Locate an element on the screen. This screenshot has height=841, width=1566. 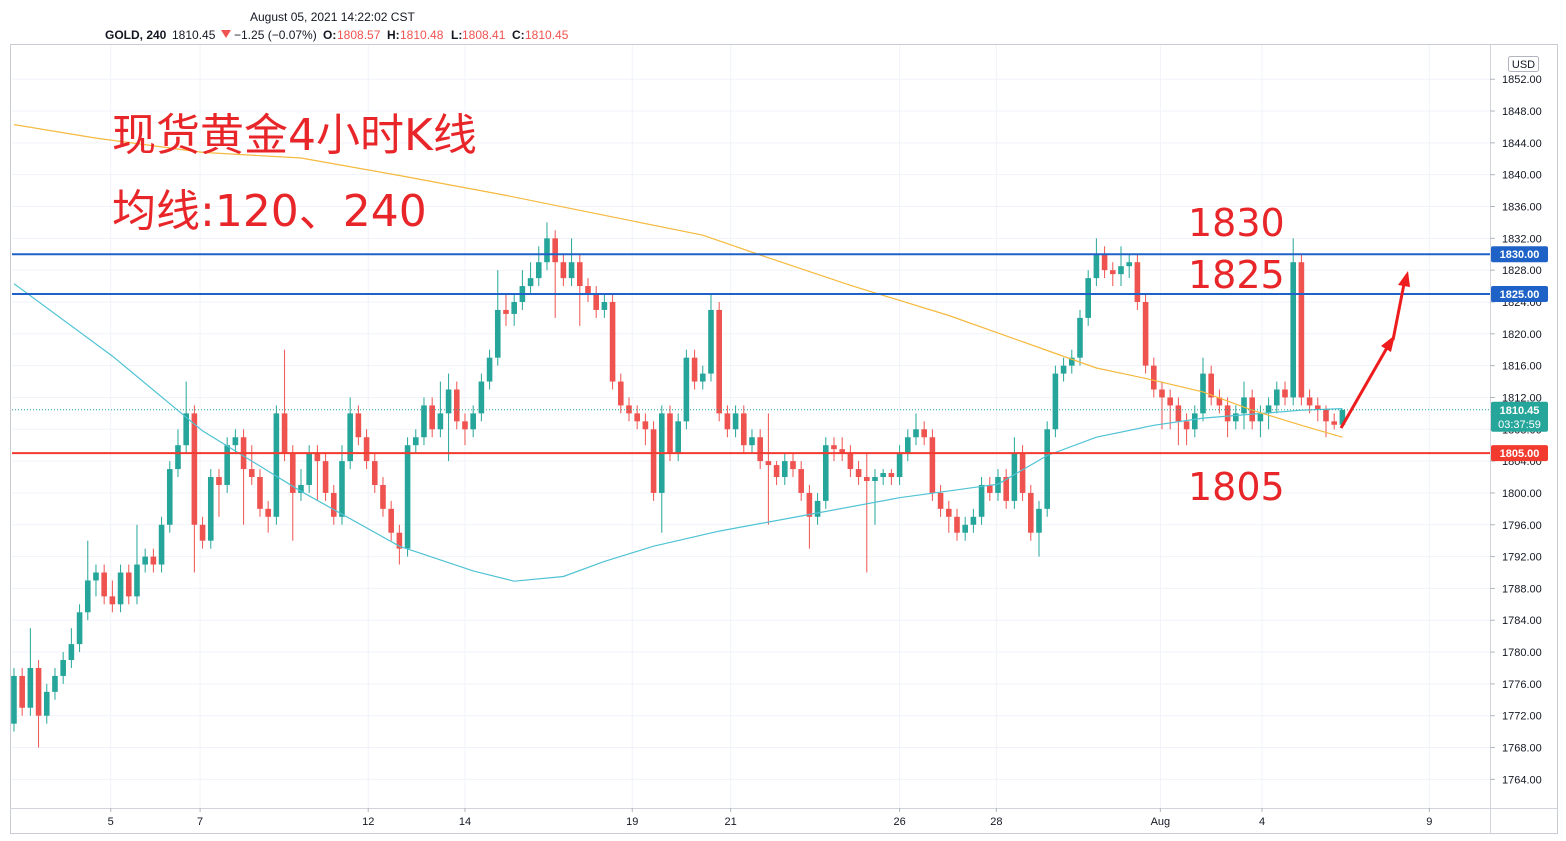
annotation: 1825 is located at coordinates (1236, 275).